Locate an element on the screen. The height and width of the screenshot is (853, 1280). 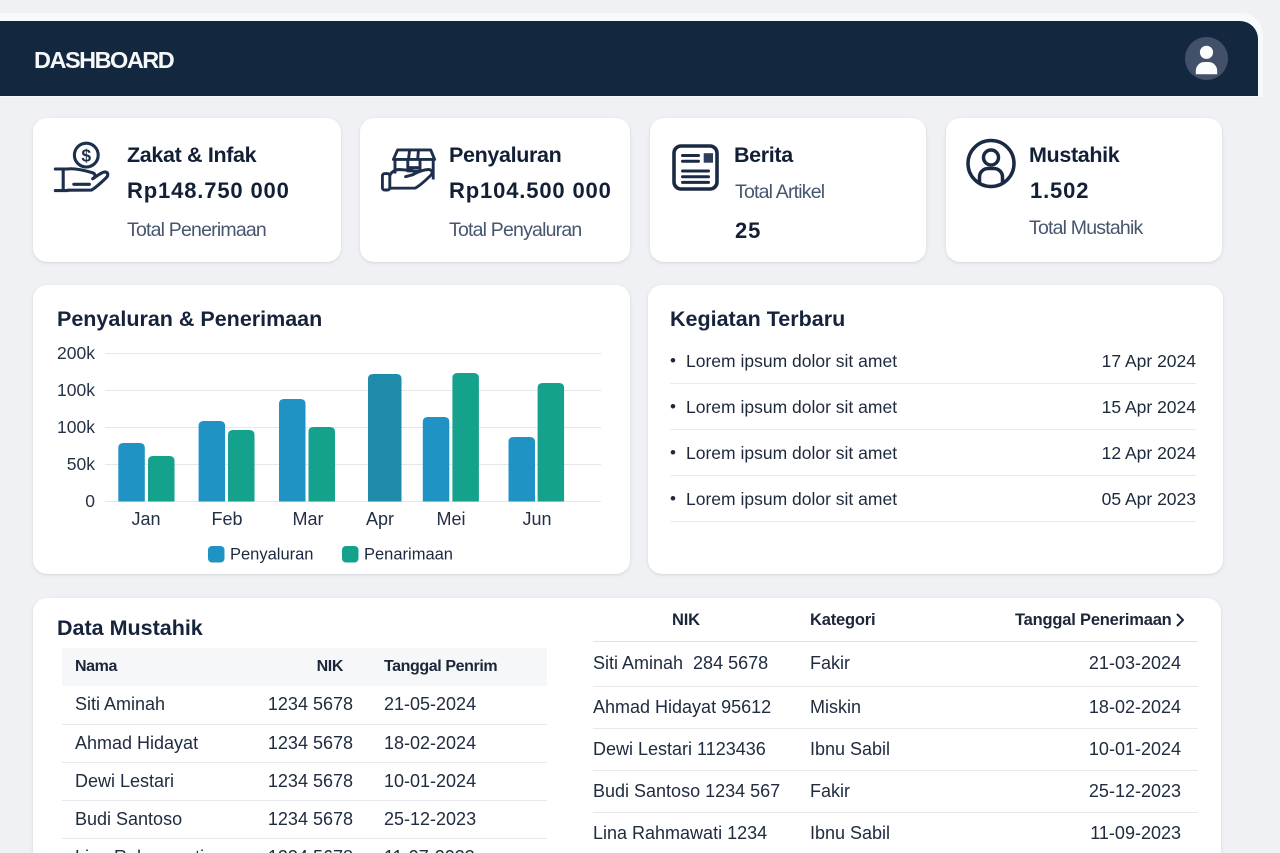
svg-text: Jan is located at coordinates (145, 519).